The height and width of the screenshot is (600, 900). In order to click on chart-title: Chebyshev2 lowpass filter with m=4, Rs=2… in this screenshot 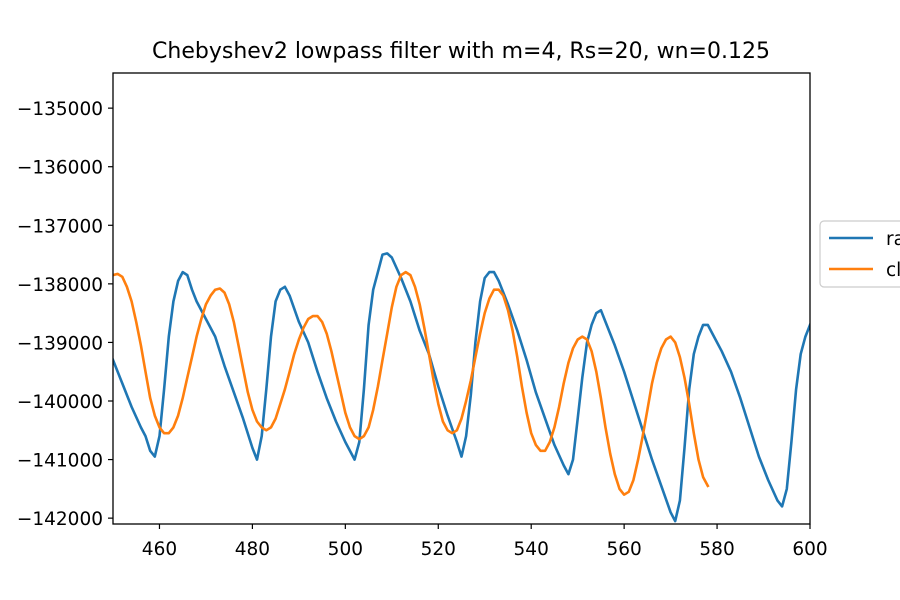, I will do `click(461, 51)`.